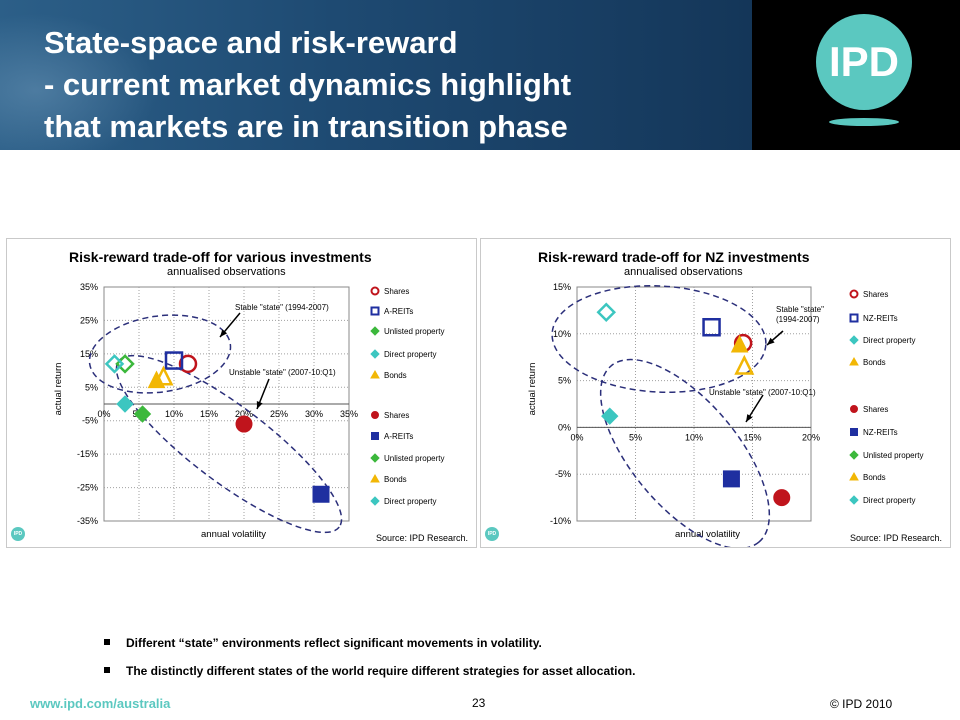 This screenshot has width=960, height=720. I want to click on ipd-logo: IPD, so click(864, 62).